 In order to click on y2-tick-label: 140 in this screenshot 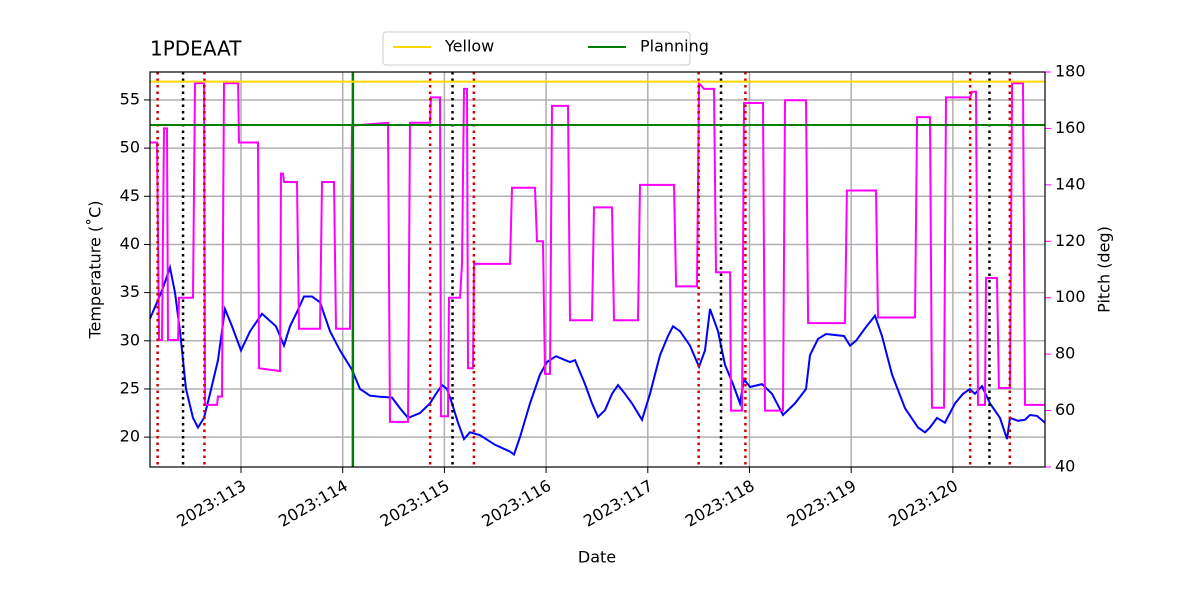, I will do `click(1070, 183)`.